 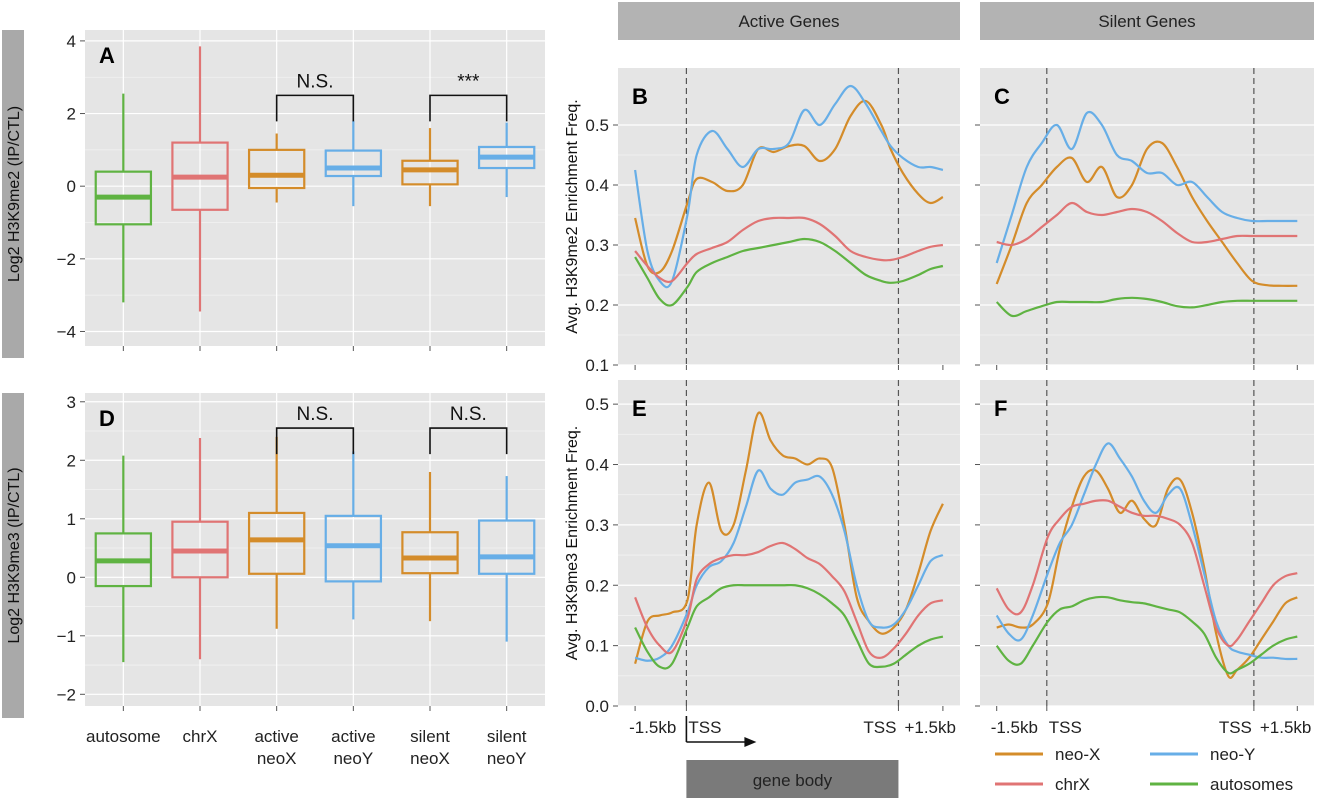 What do you see at coordinates (14, 555) in the screenshot?
I see `ylabel-D: Log2 H3K9me3 (IP/CTL)` at bounding box center [14, 555].